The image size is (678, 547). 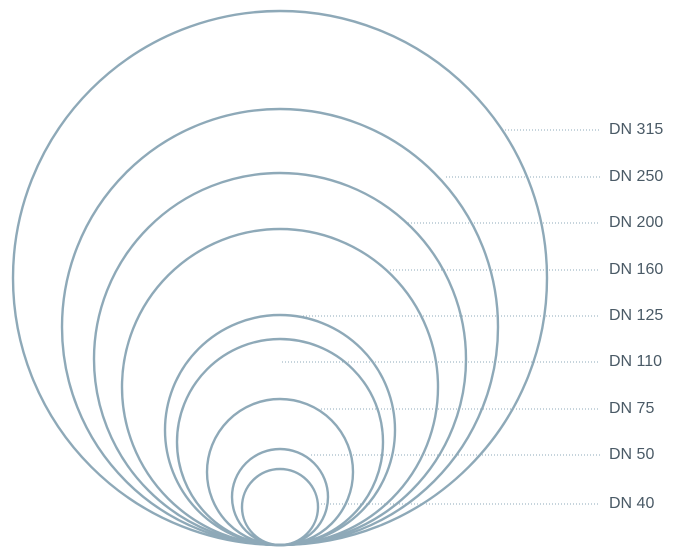 What do you see at coordinates (631, 503) in the screenshot?
I see `size-label-dn-40: DN 40` at bounding box center [631, 503].